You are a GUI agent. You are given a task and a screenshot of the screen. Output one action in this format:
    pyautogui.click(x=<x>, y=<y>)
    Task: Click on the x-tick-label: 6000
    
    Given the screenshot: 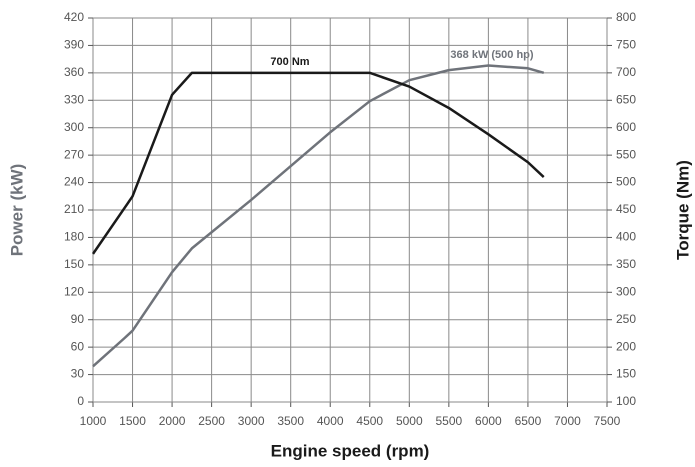 What is the action you would take?
    pyautogui.click(x=488, y=421)
    